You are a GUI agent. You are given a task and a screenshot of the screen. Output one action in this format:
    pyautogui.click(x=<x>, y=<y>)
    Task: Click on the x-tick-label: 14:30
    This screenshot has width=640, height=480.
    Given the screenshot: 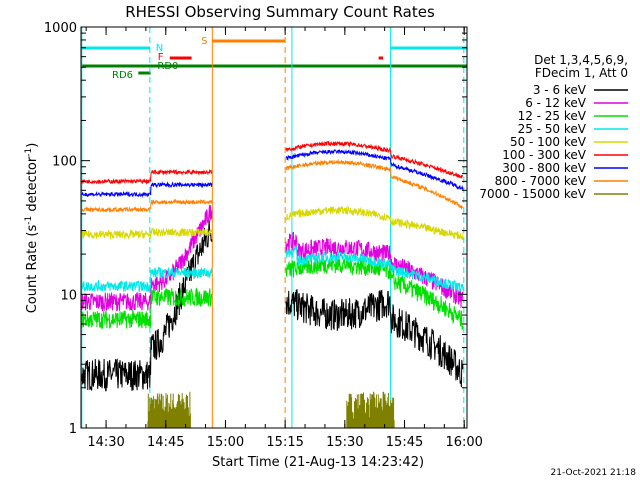 What is the action you would take?
    pyautogui.click(x=105, y=442)
    